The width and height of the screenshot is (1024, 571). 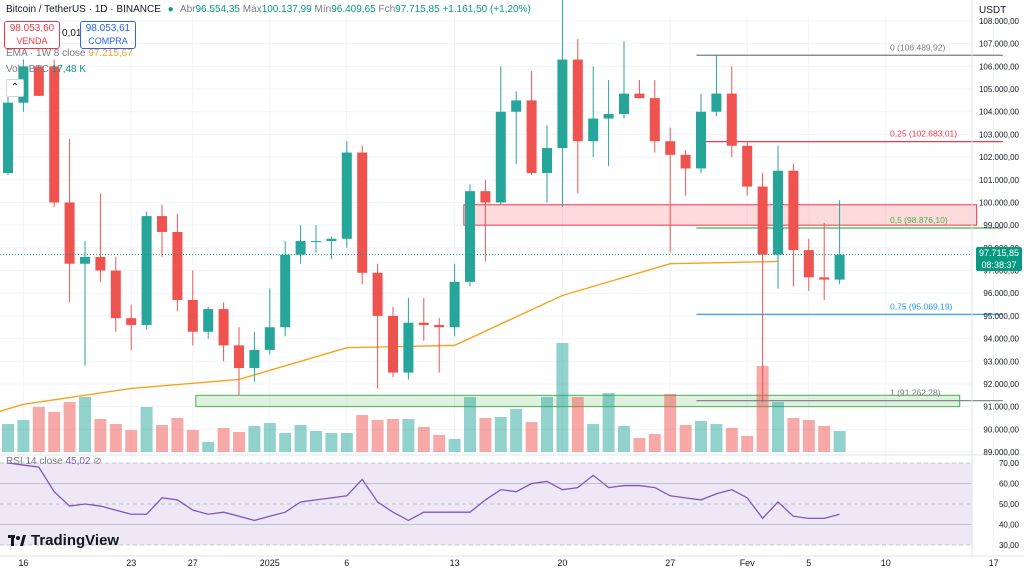 What do you see at coordinates (83, 9) in the screenshot?
I see `symbol-title: Bitcoin / TetherUS · 1D · BINANCE` at bounding box center [83, 9].